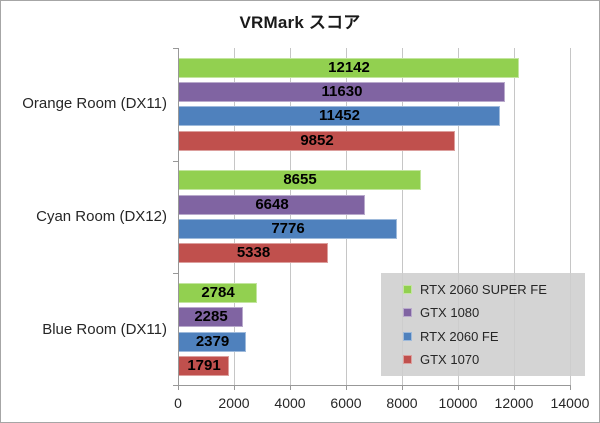  What do you see at coordinates (458, 403) in the screenshot?
I see `x-tick-label: 10000` at bounding box center [458, 403].